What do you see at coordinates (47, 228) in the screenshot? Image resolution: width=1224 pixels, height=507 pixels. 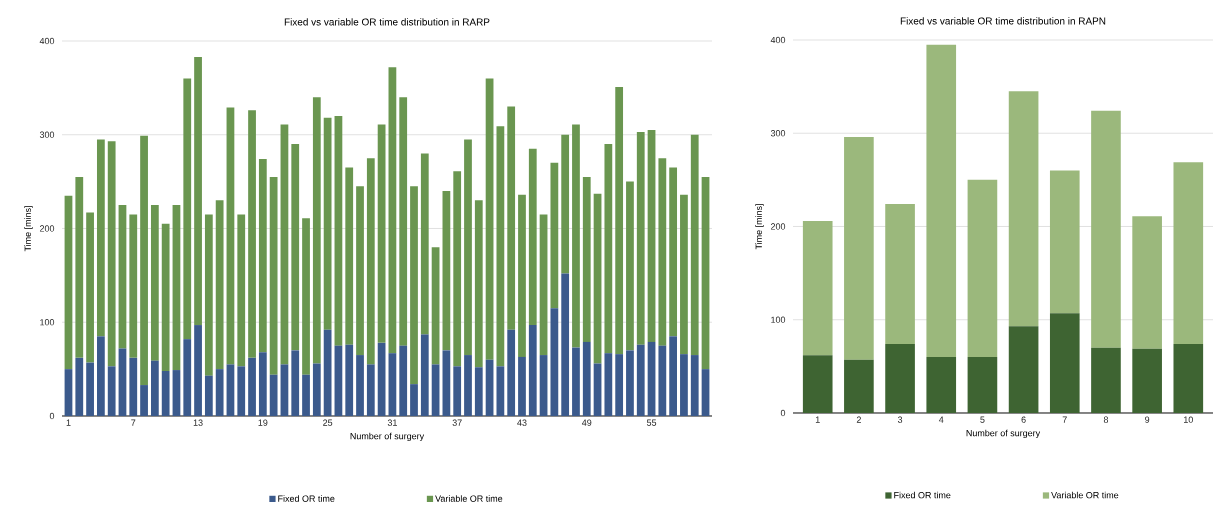 I see `y-tick-label: 200` at bounding box center [47, 228].